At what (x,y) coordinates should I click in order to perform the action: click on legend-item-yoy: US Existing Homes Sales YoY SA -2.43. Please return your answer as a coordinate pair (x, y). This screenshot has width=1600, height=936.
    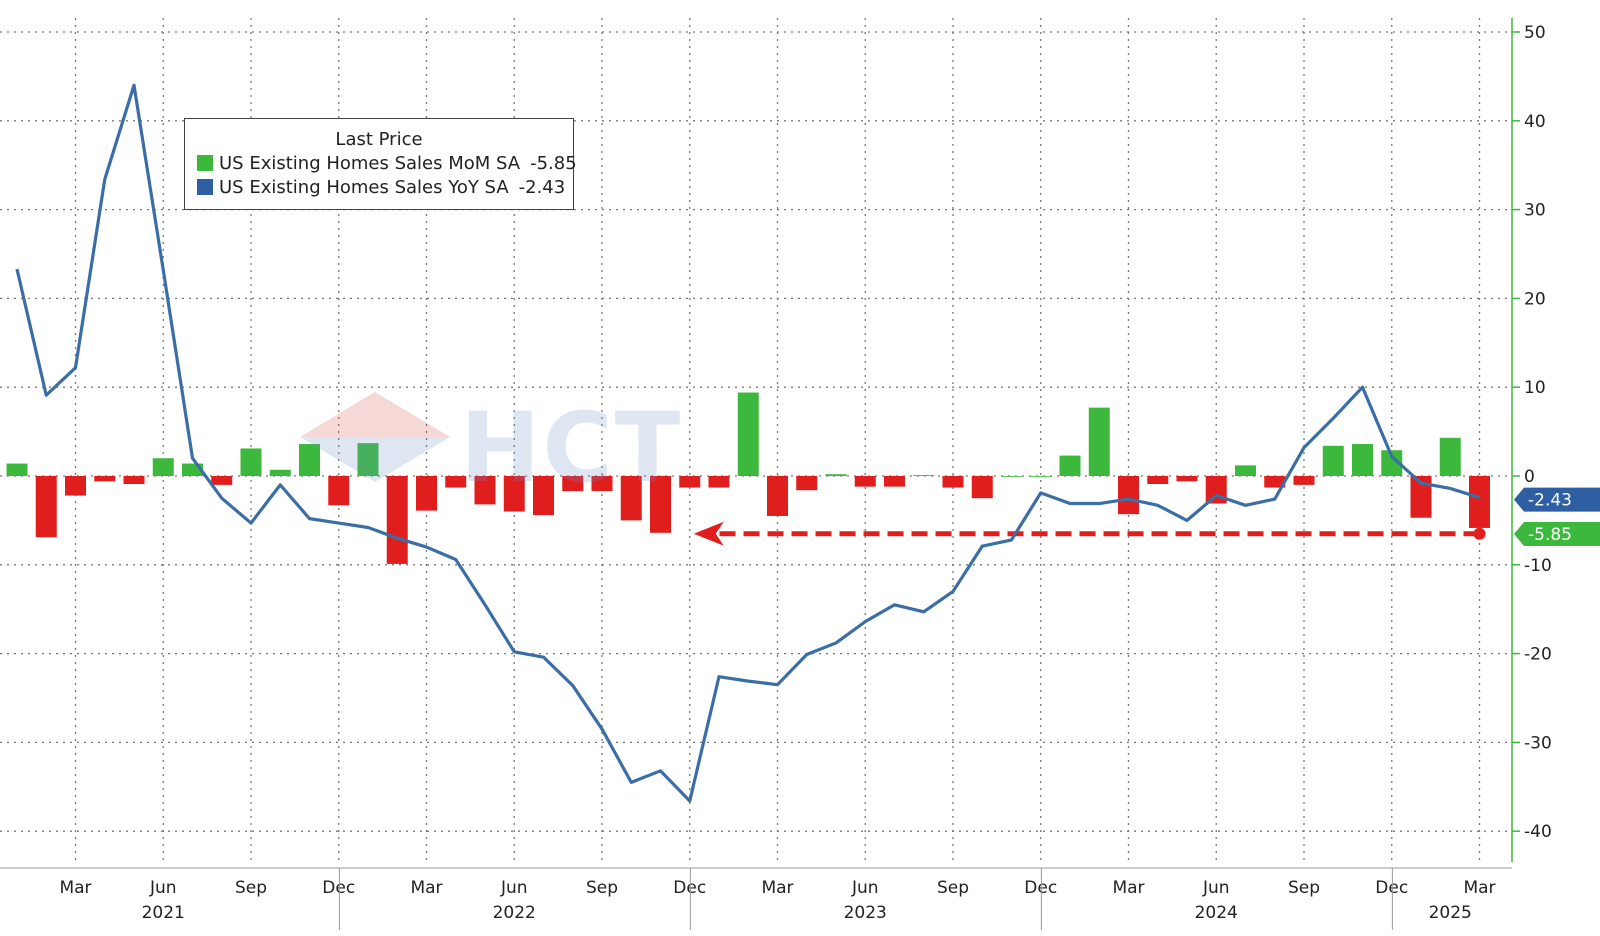
    Looking at the image, I should click on (379, 187).